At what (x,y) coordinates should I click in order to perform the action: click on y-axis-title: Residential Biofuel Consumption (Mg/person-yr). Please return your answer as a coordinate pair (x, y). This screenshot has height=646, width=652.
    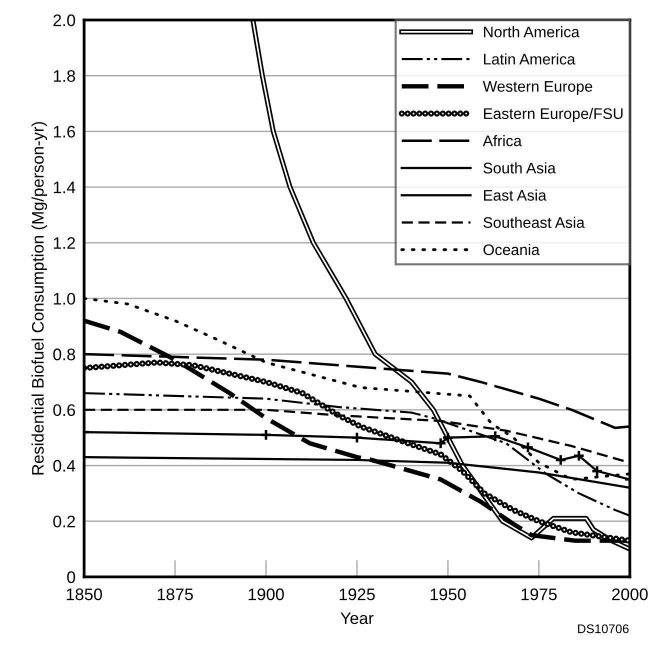
    Looking at the image, I should click on (40, 298).